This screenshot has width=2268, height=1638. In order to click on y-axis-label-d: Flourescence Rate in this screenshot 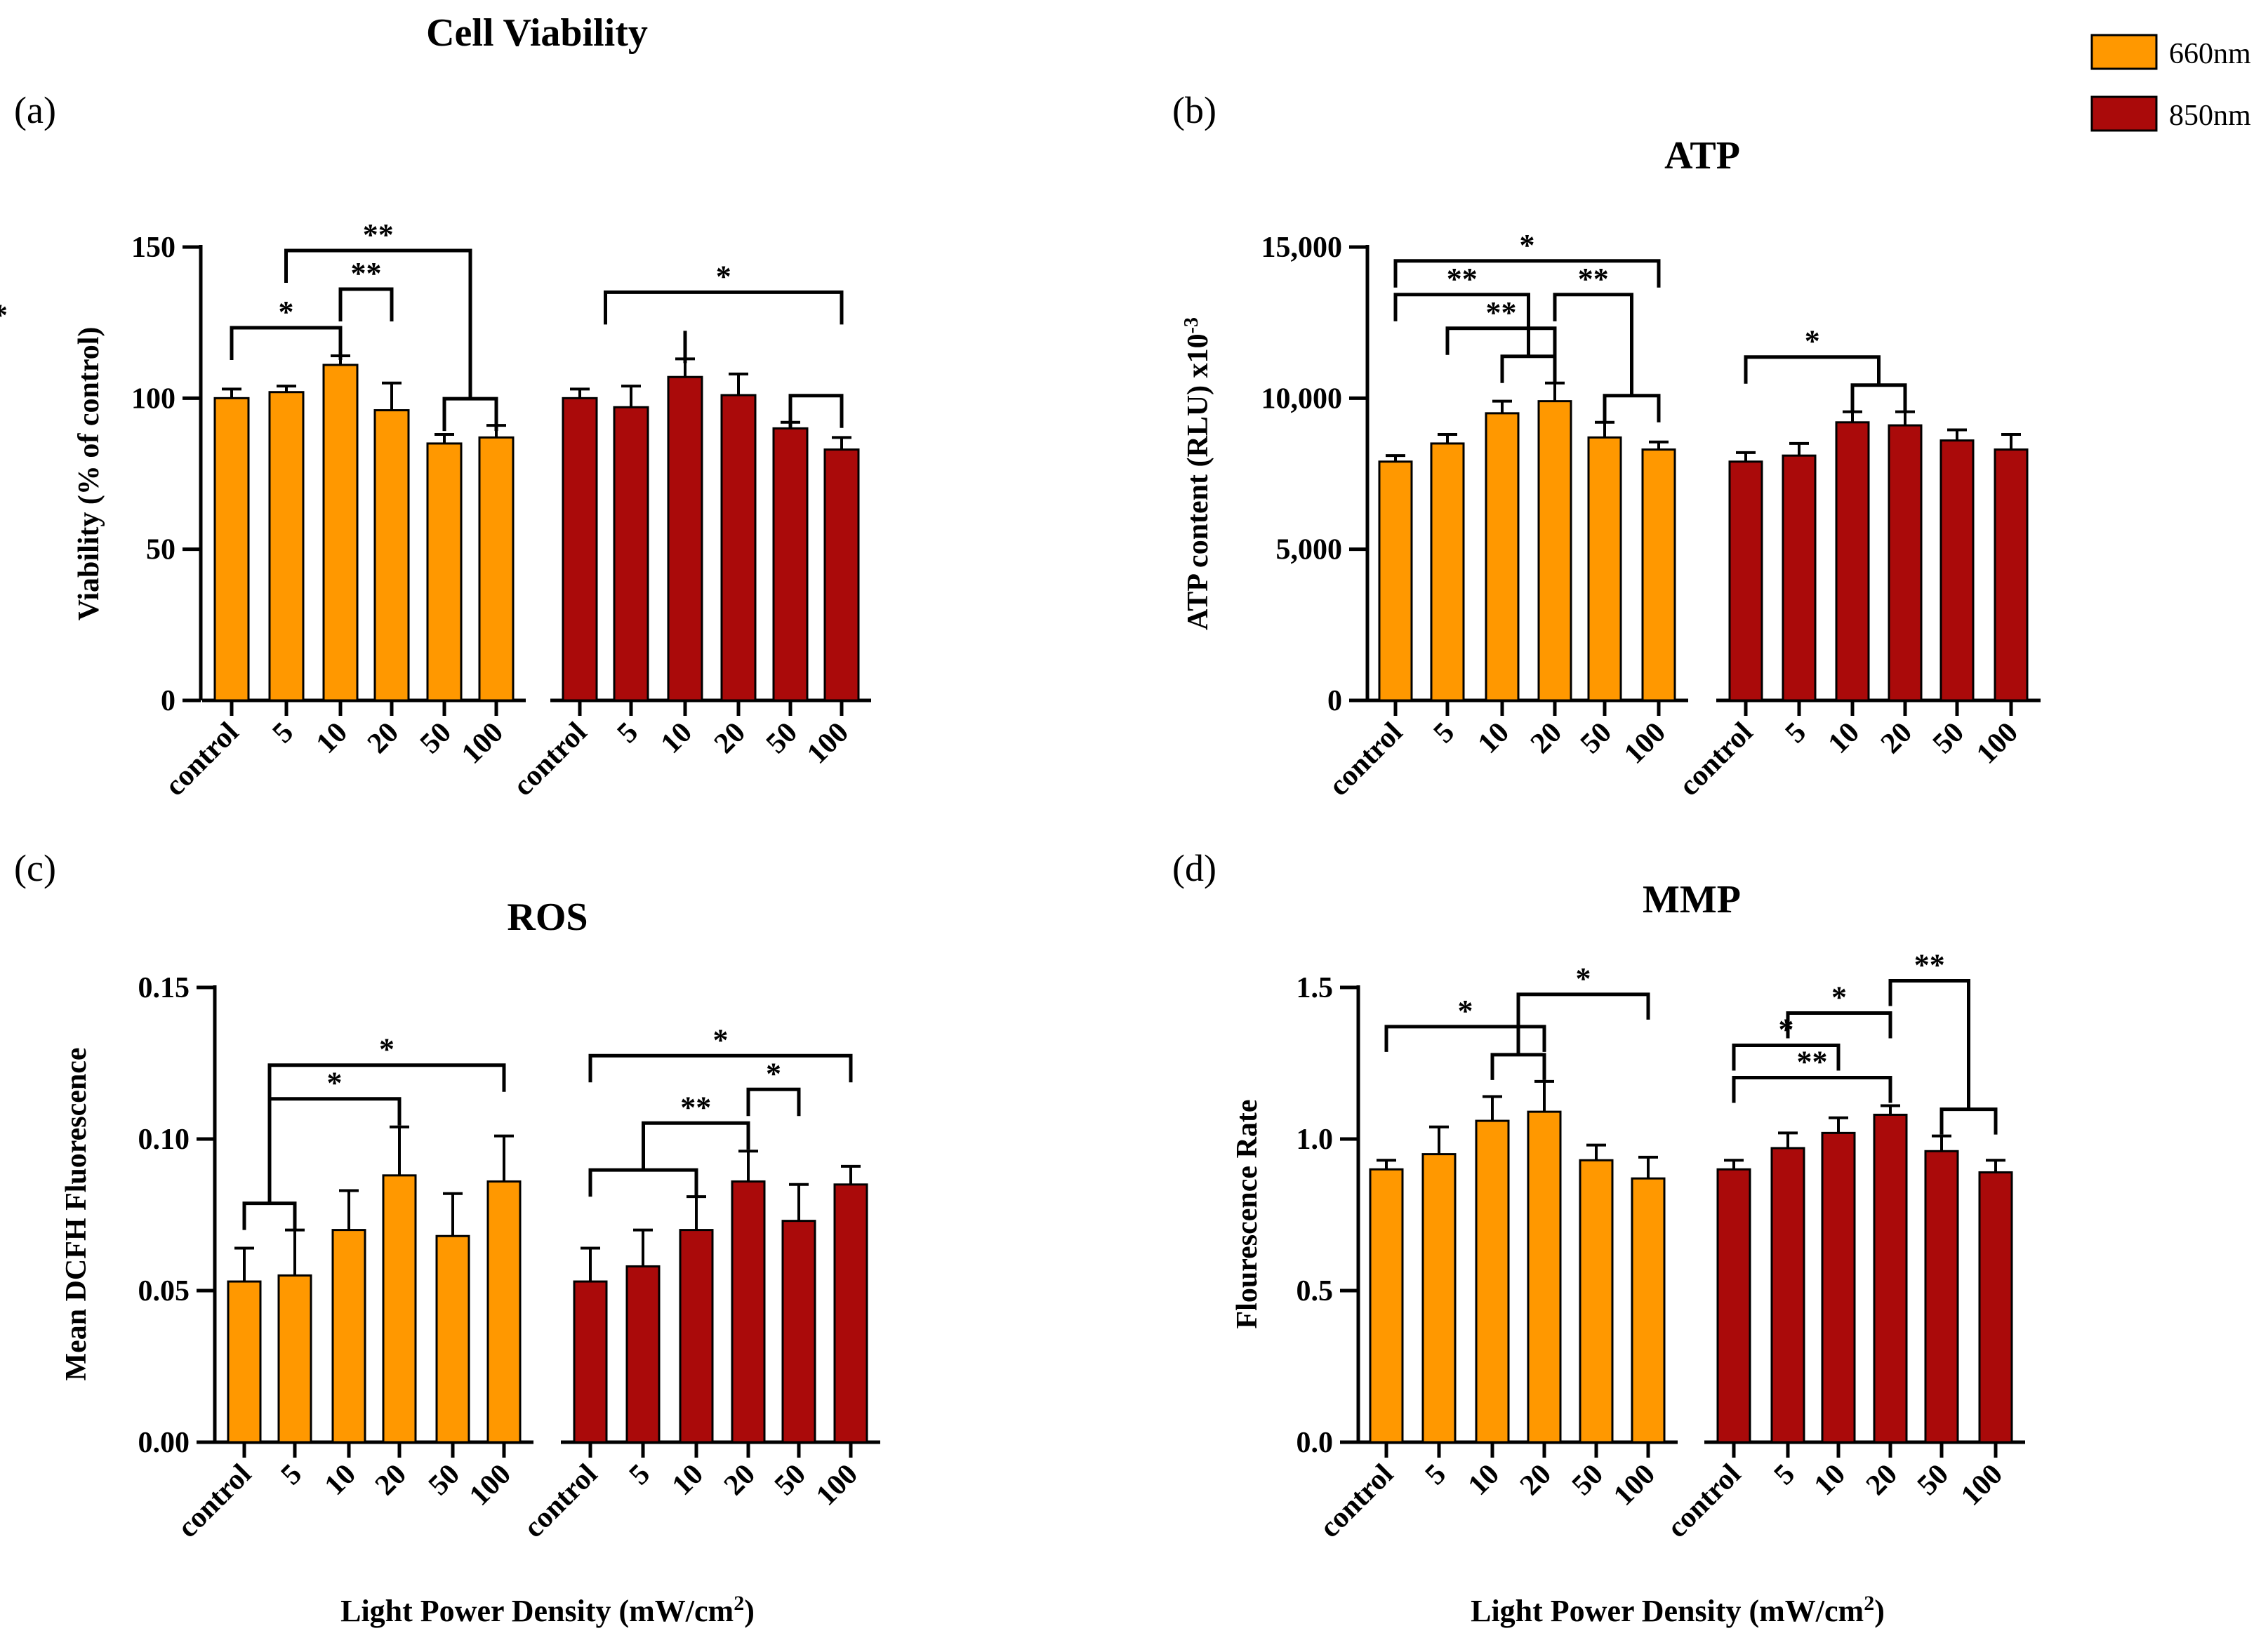, I will do `click(1247, 1215)`.